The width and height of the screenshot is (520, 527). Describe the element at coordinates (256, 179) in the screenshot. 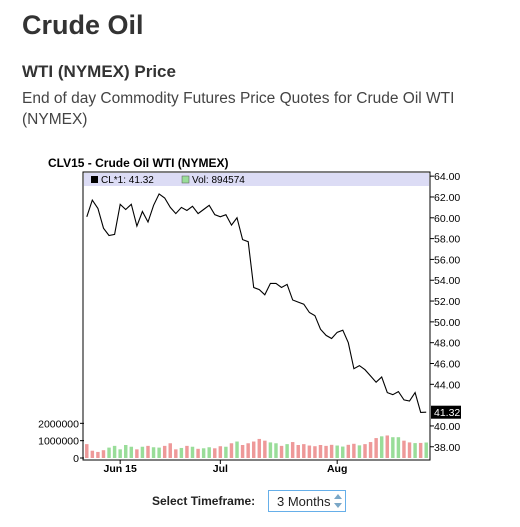

I see `legend-bar` at that location.